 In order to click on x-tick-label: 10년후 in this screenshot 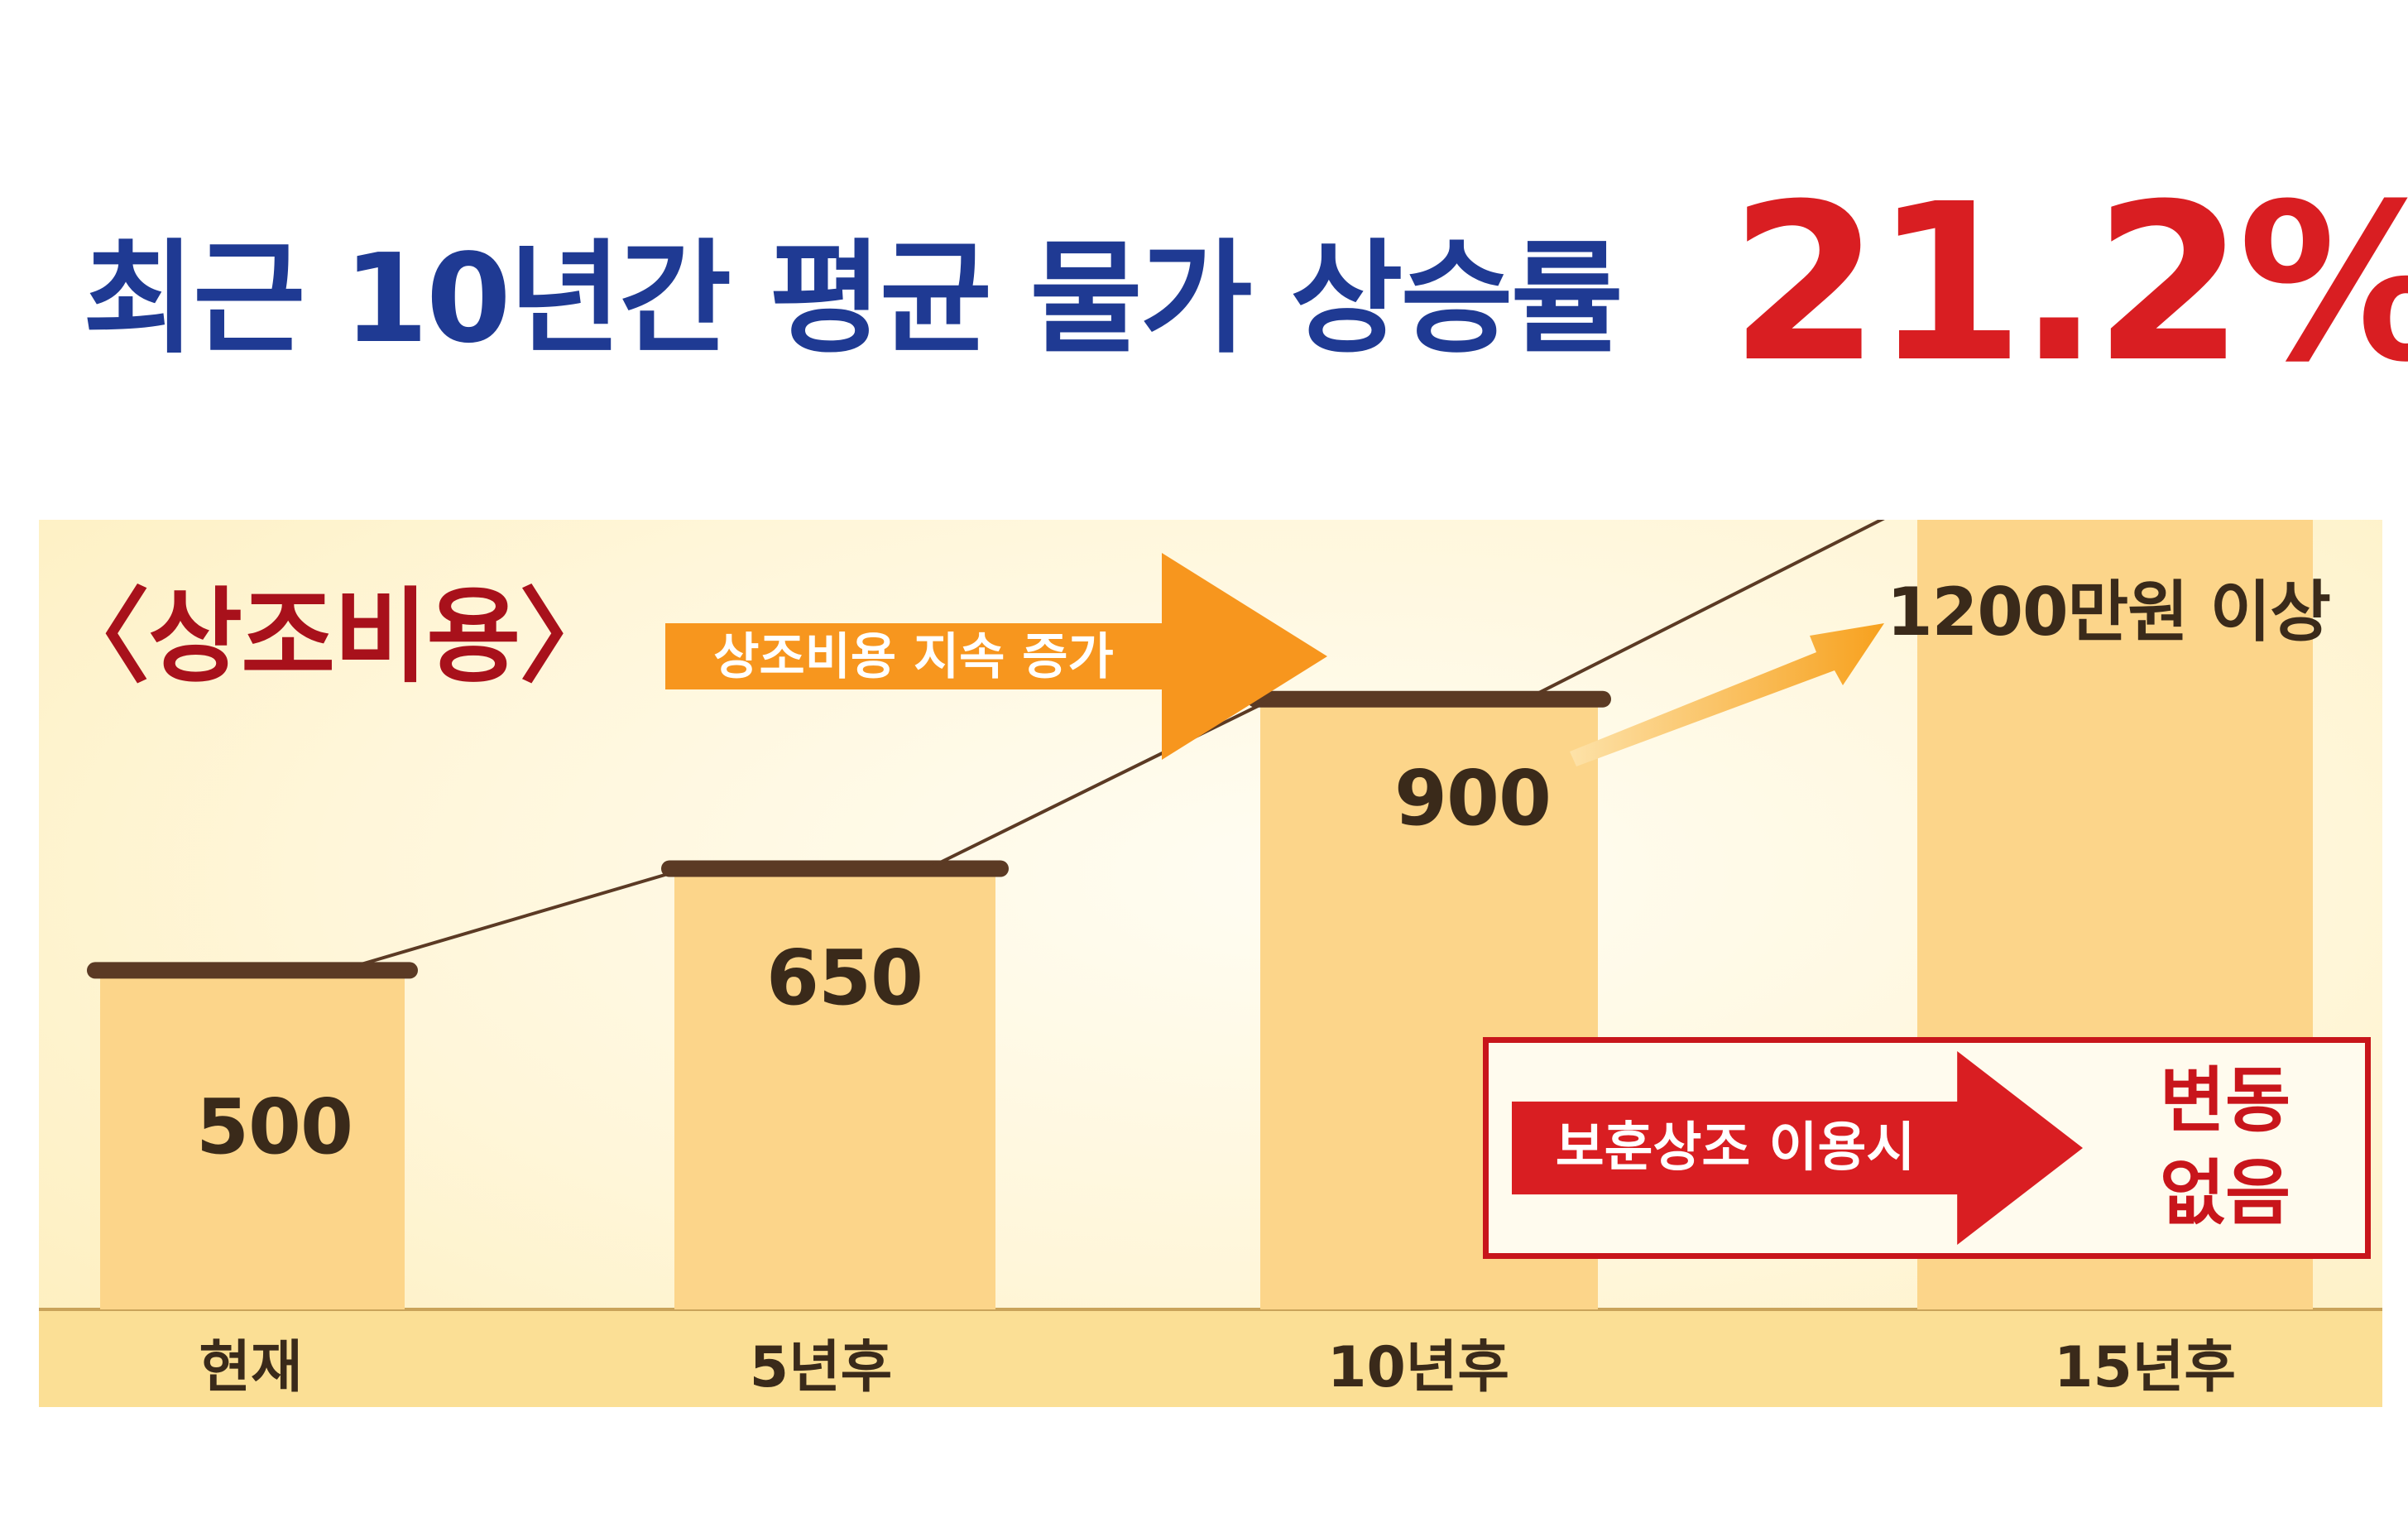, I will do `click(1418, 1368)`.